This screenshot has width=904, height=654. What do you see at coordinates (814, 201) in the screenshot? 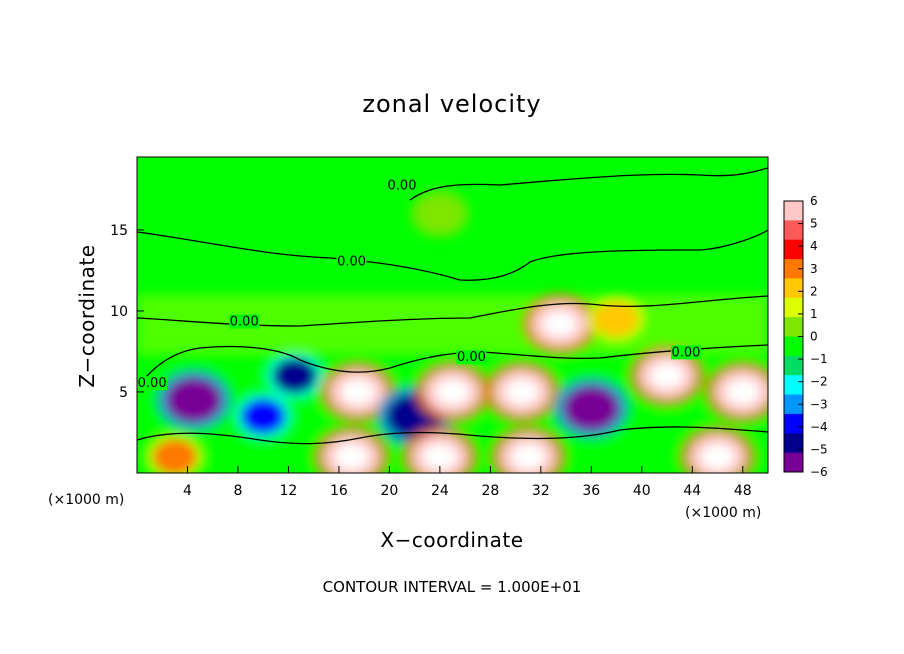
I see `colorbar-tick-label: 6` at bounding box center [814, 201].